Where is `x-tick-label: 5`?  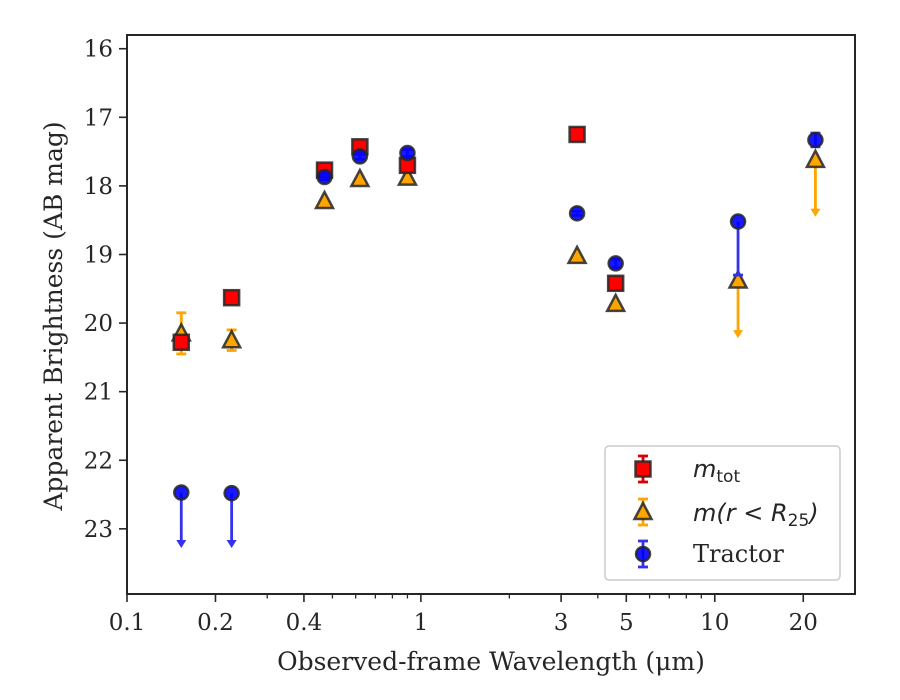 x-tick-label: 5 is located at coordinates (626, 623).